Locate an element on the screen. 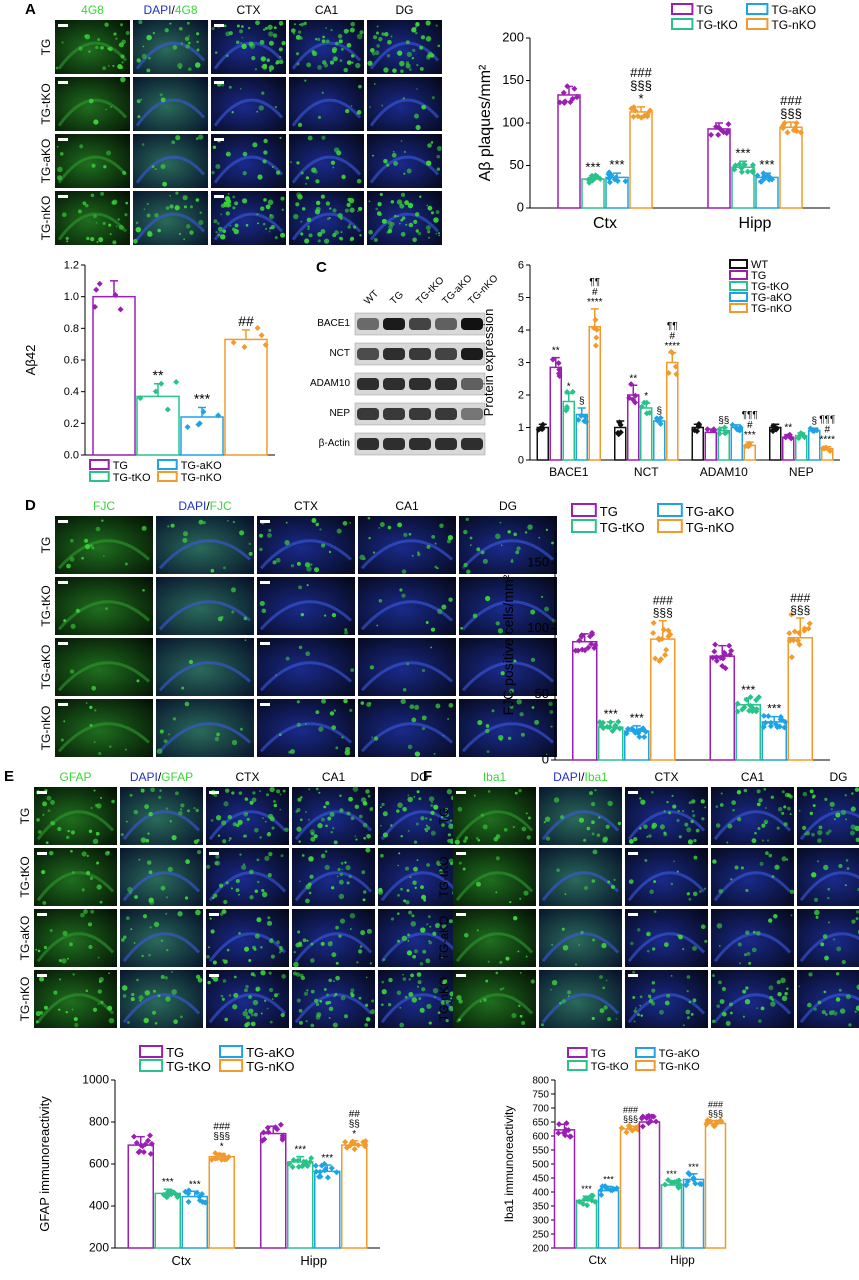 The height and width of the screenshot is (1280, 859). y-tick-label: 150 is located at coordinates (538, 561).